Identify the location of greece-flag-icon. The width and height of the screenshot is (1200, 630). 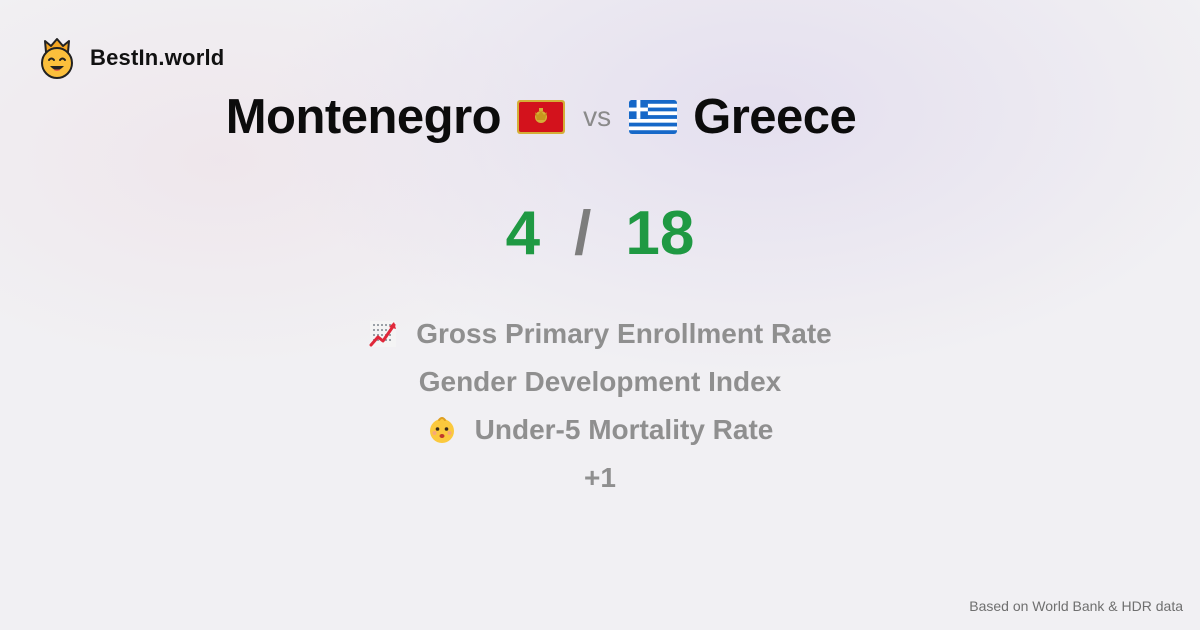
(653, 117).